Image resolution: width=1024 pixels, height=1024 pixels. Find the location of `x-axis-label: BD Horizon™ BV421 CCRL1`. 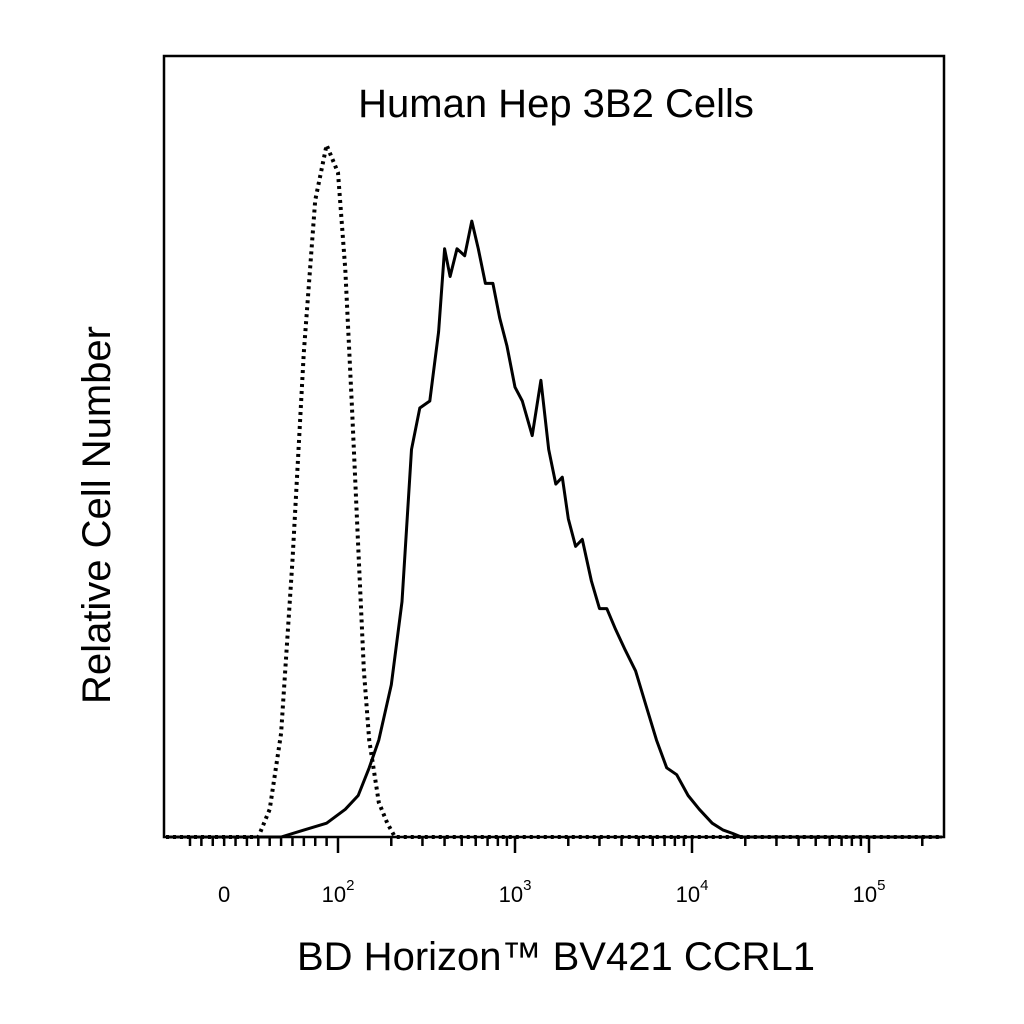

x-axis-label: BD Horizon™ BV421 CCRL1 is located at coordinates (556, 957).